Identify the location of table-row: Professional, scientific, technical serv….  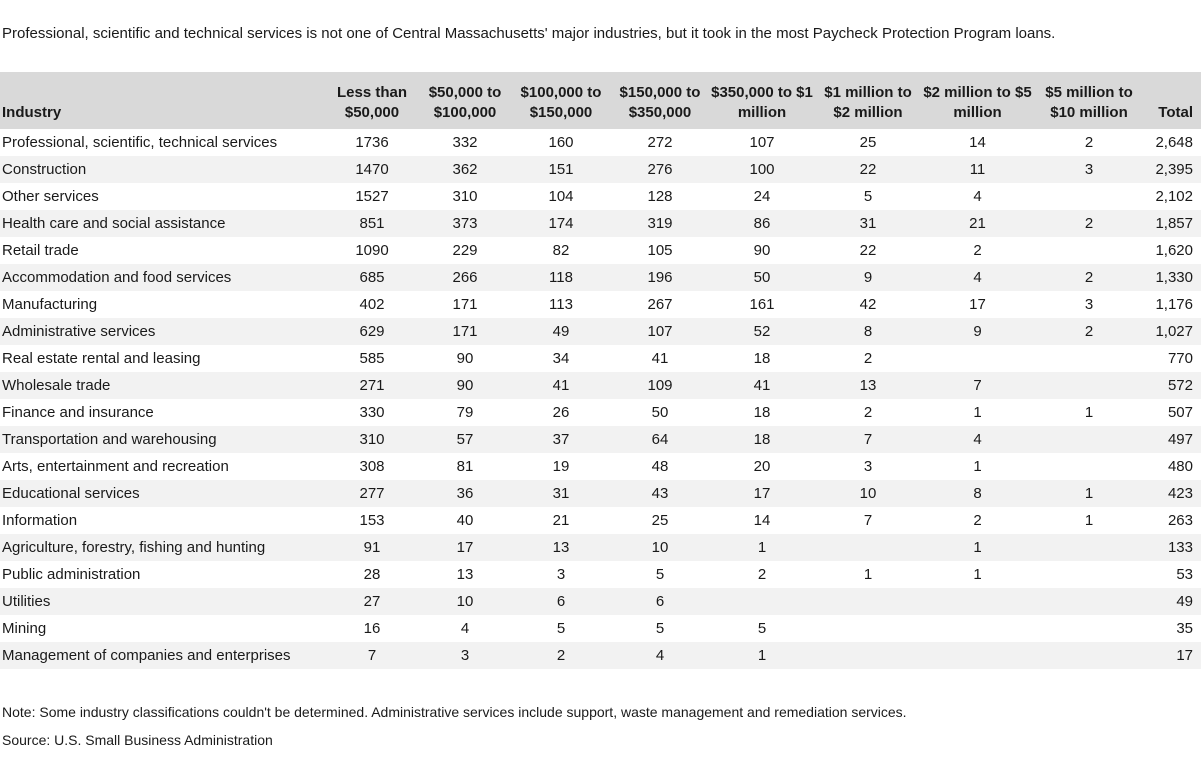
(600, 142).